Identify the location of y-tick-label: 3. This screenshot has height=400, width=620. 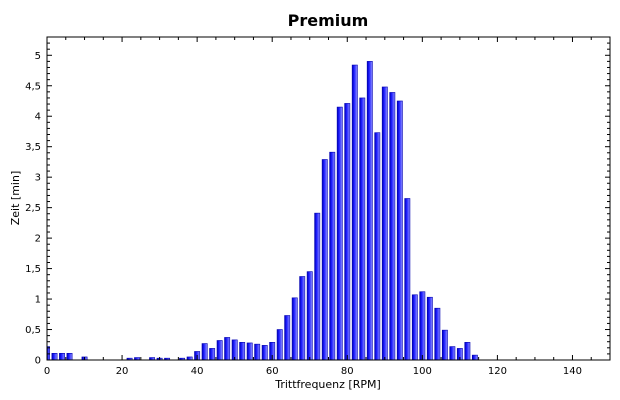
(38, 178).